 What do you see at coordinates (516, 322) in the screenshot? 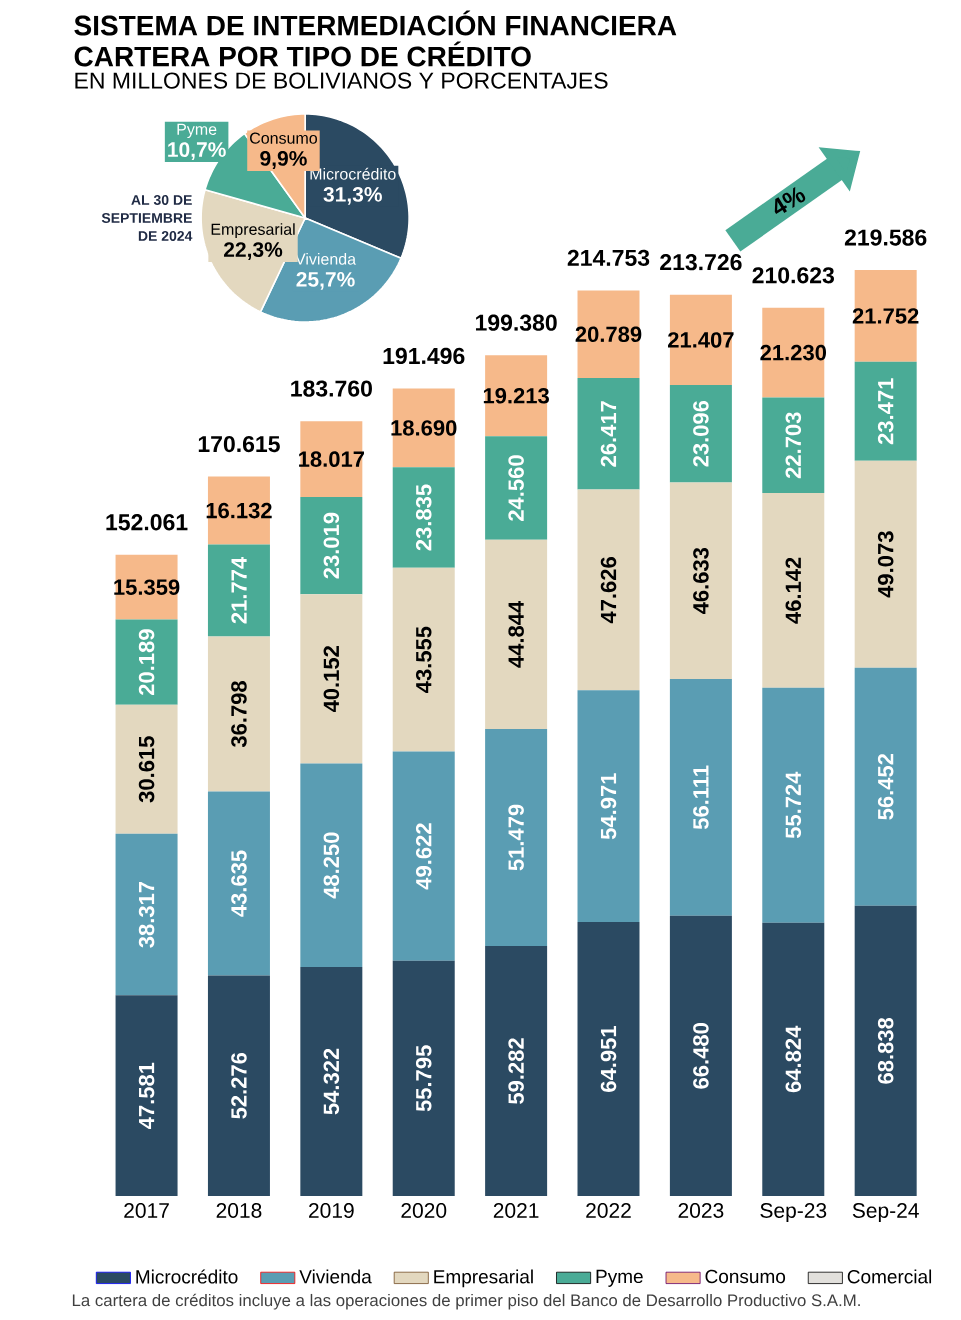
I see `total-label: 199.380` at bounding box center [516, 322].